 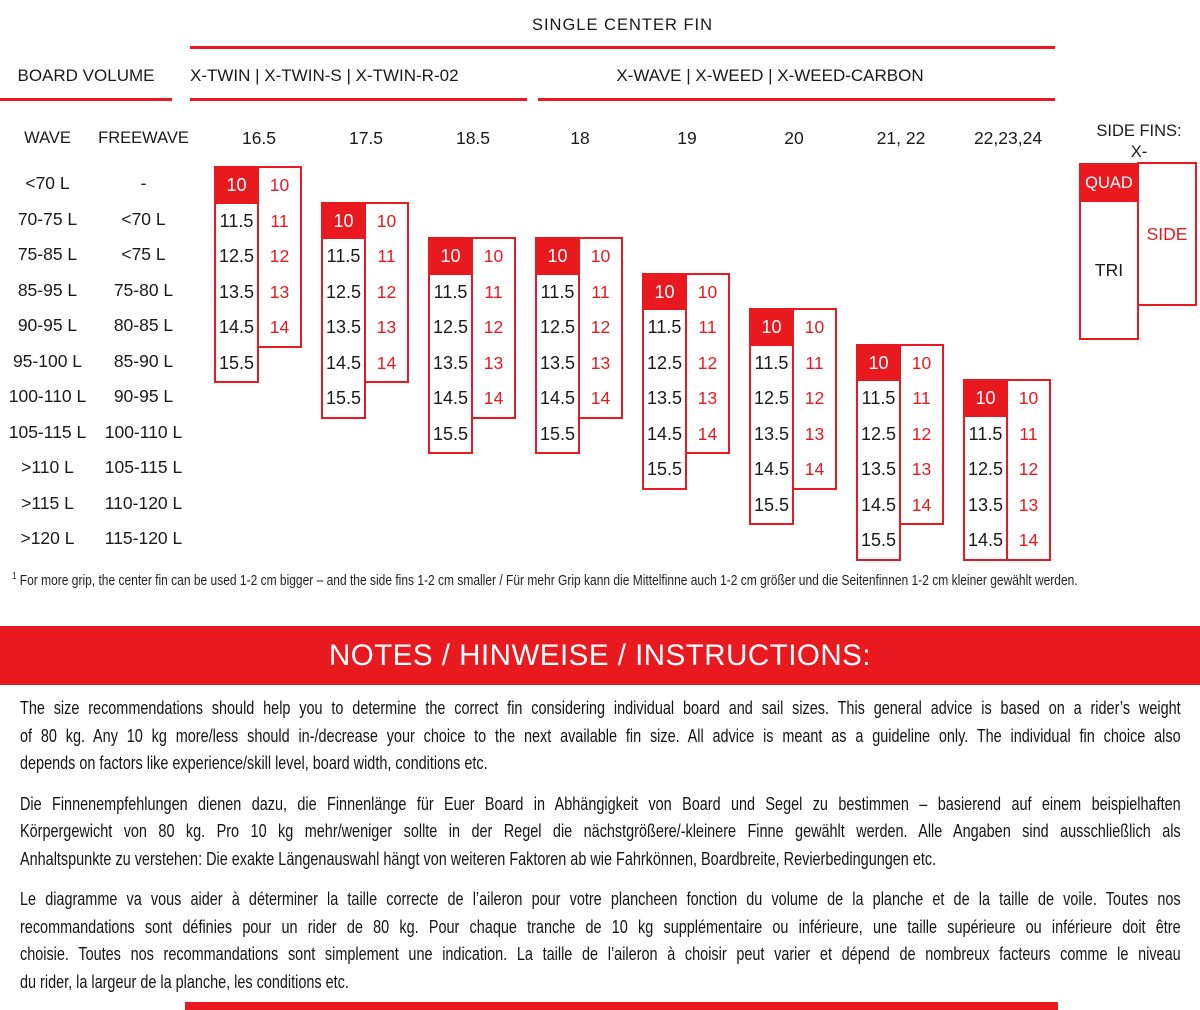 I want to click on side-fin-legend-box: SIDE, so click(x=1167, y=234).